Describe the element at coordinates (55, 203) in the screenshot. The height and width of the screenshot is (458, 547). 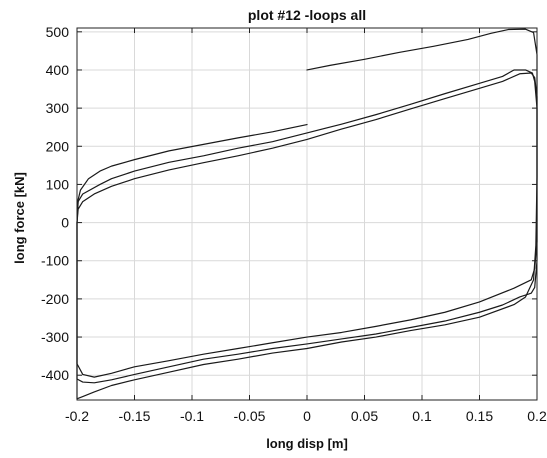
I see `y-tick-labels: -400 -300 -200 -100 0 100 200 300 400 500` at that location.